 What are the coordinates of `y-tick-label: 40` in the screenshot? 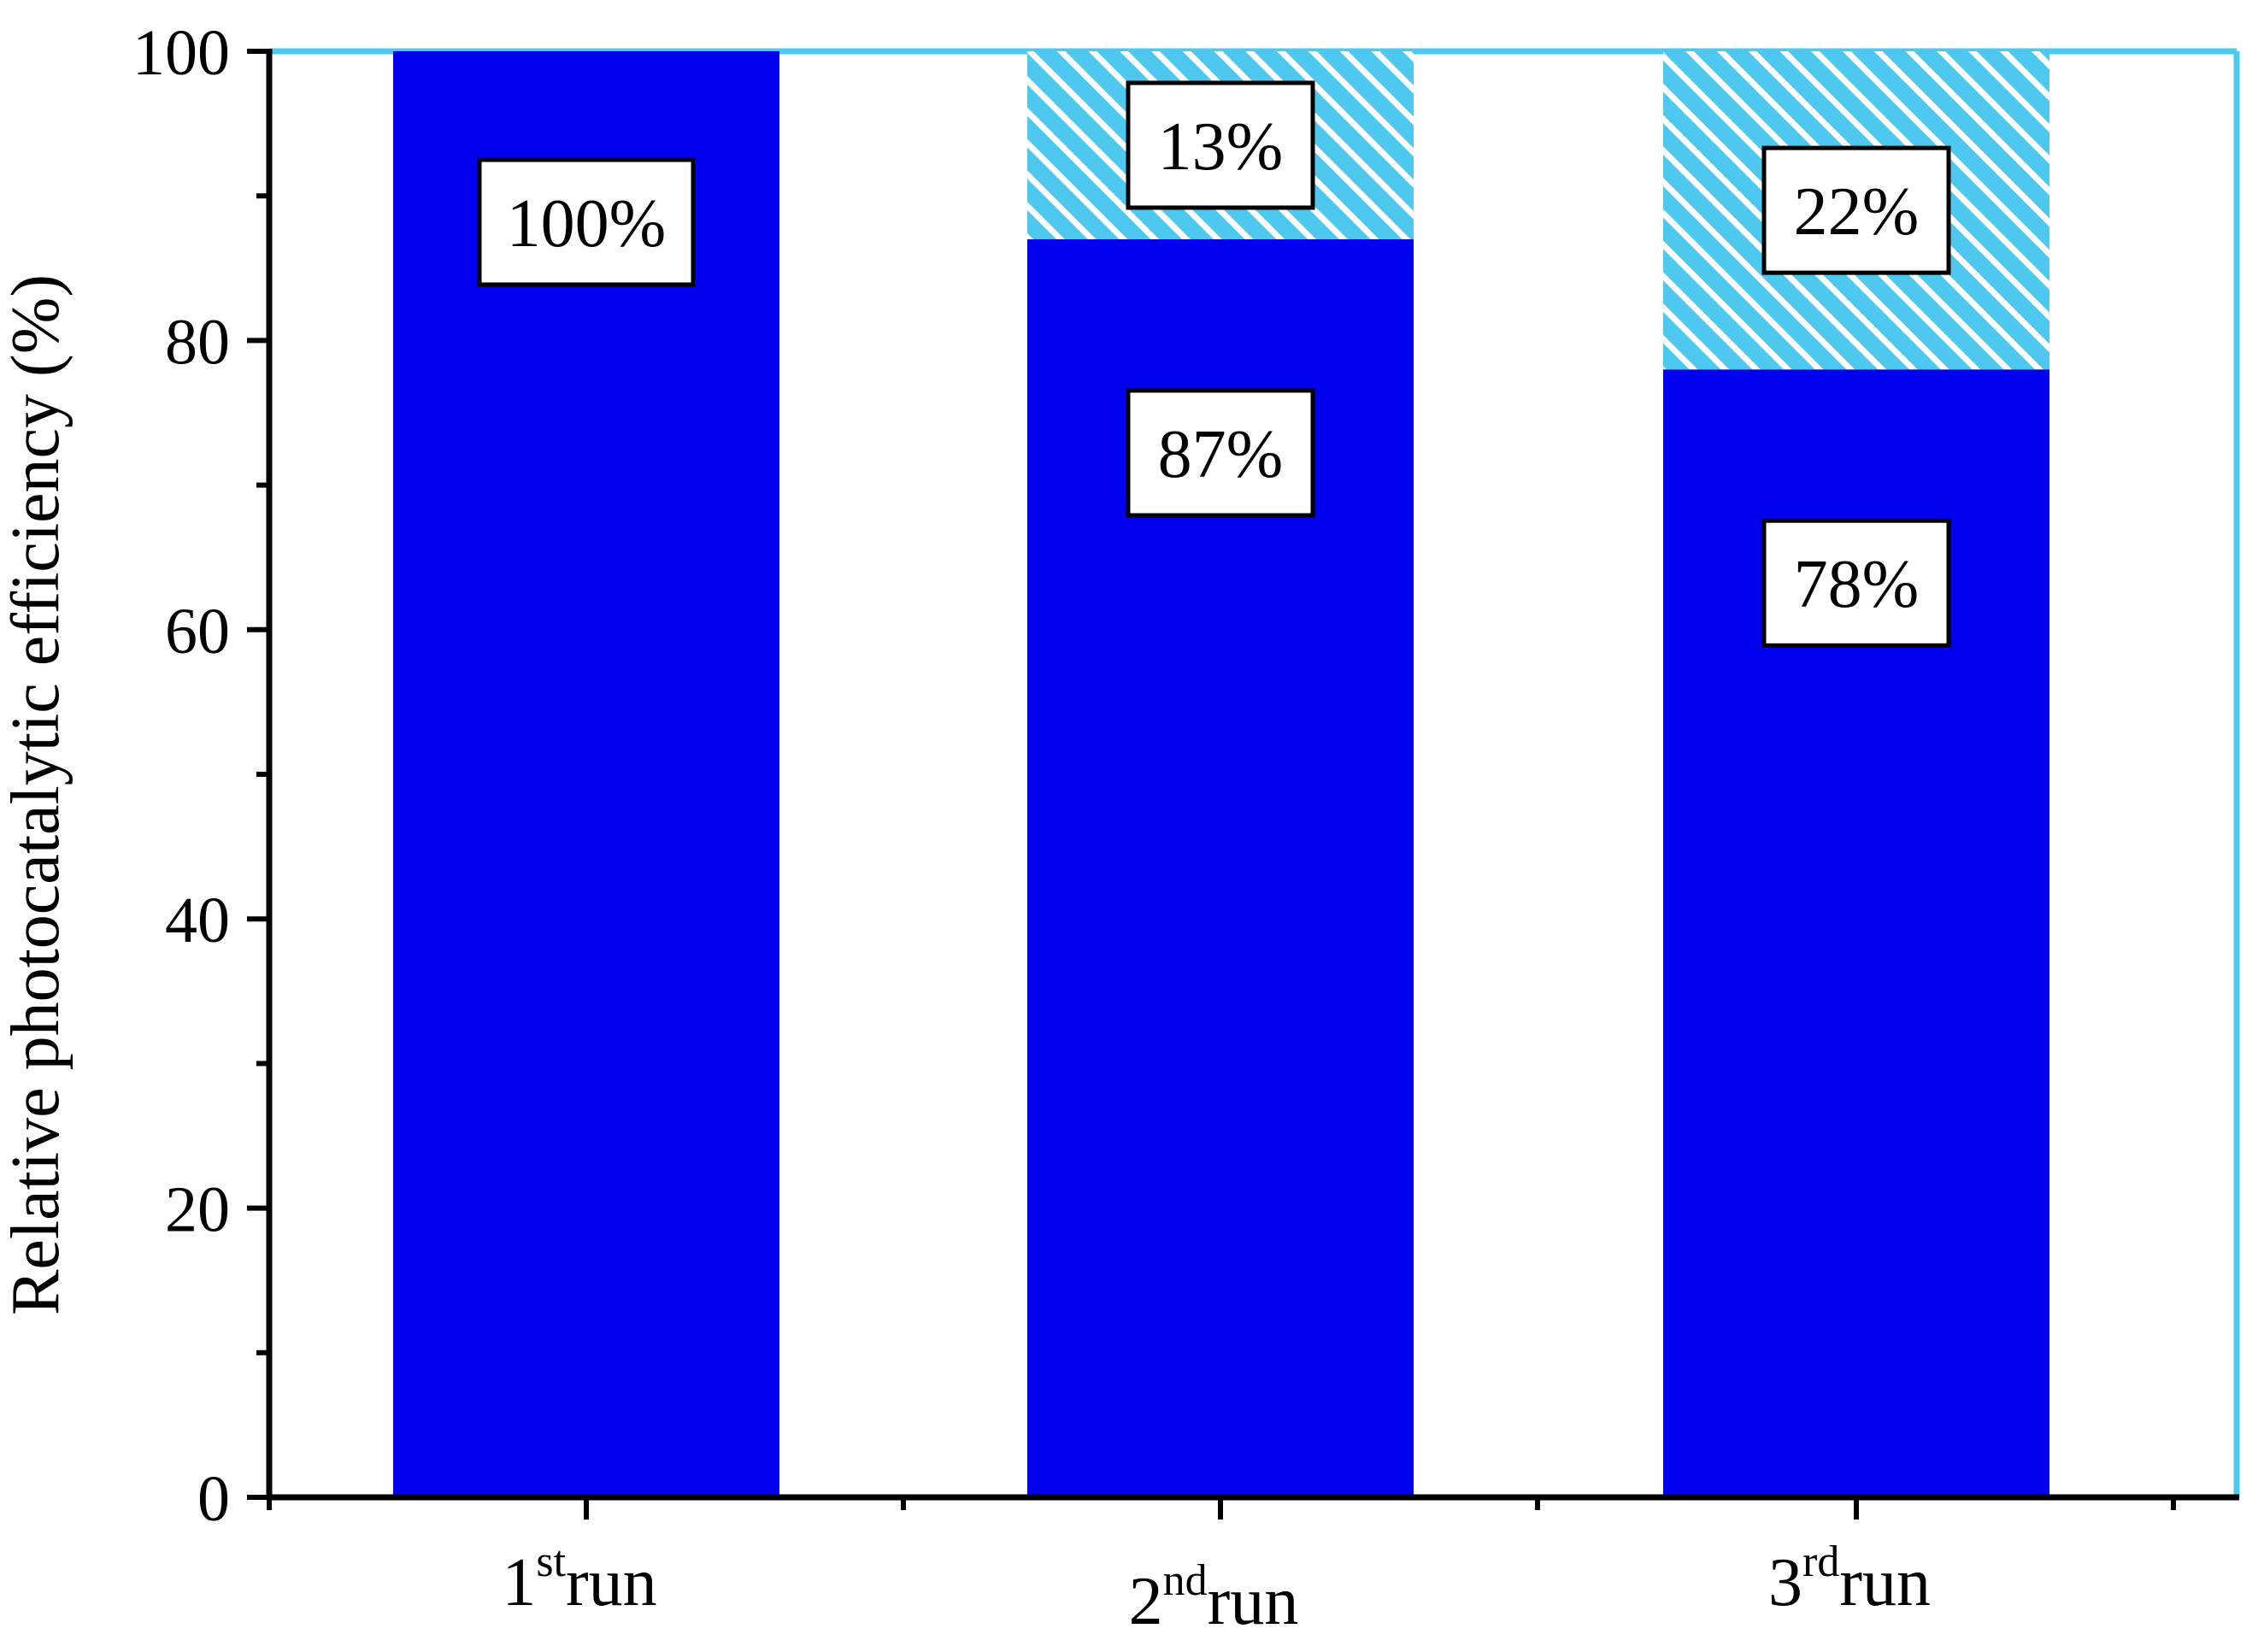 It's located at (198, 921).